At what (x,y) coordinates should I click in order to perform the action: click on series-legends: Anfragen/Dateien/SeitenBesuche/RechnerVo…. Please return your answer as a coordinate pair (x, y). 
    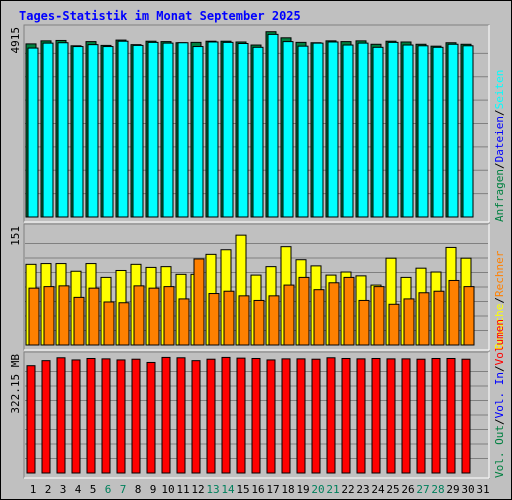
    Looking at the image, I should click on (499, 274).